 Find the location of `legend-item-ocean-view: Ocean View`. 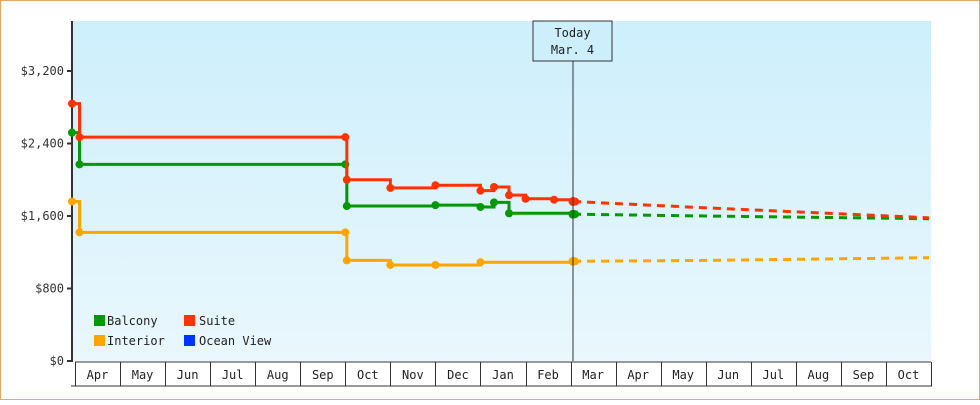

legend-item-ocean-view: Ocean View is located at coordinates (228, 341).